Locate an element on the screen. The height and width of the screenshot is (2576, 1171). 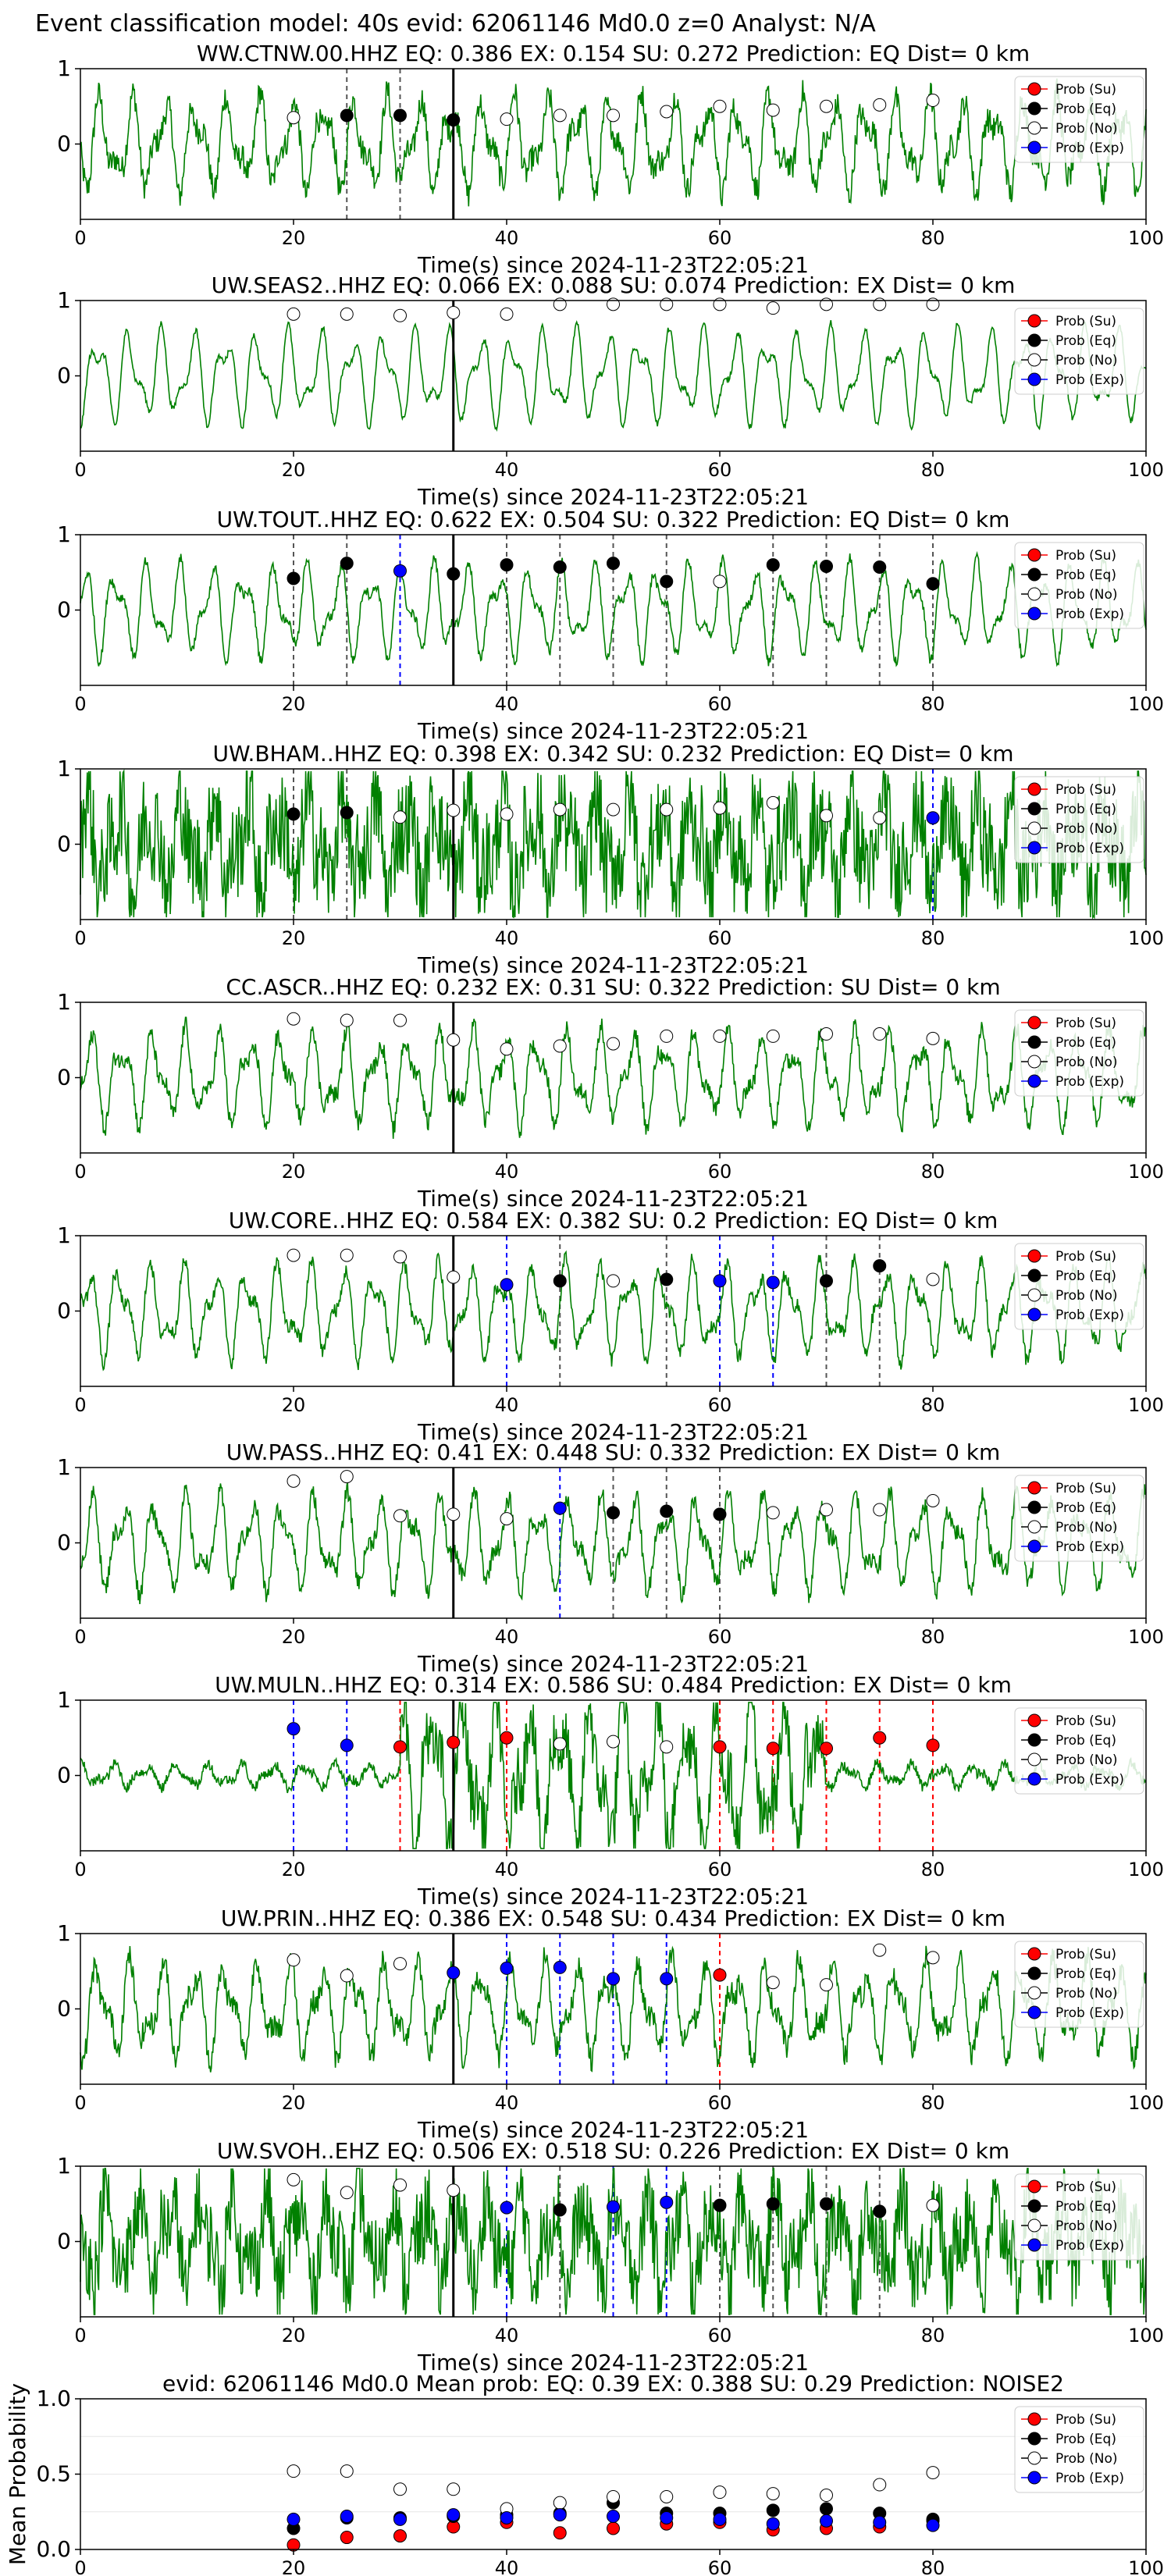
mean-prob-point-no is located at coordinates (400, 2489).